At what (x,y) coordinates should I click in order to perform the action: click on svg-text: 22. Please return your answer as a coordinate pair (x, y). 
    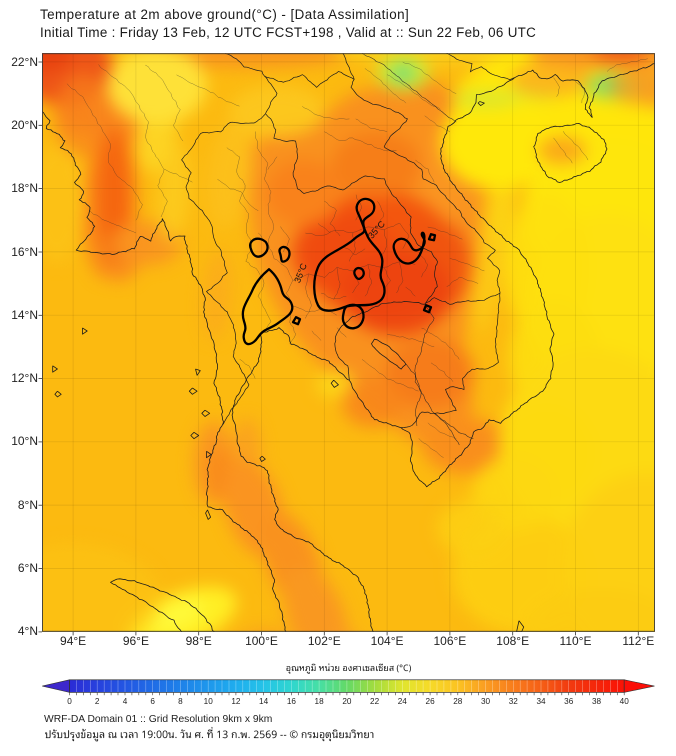
    Looking at the image, I should click on (375, 701).